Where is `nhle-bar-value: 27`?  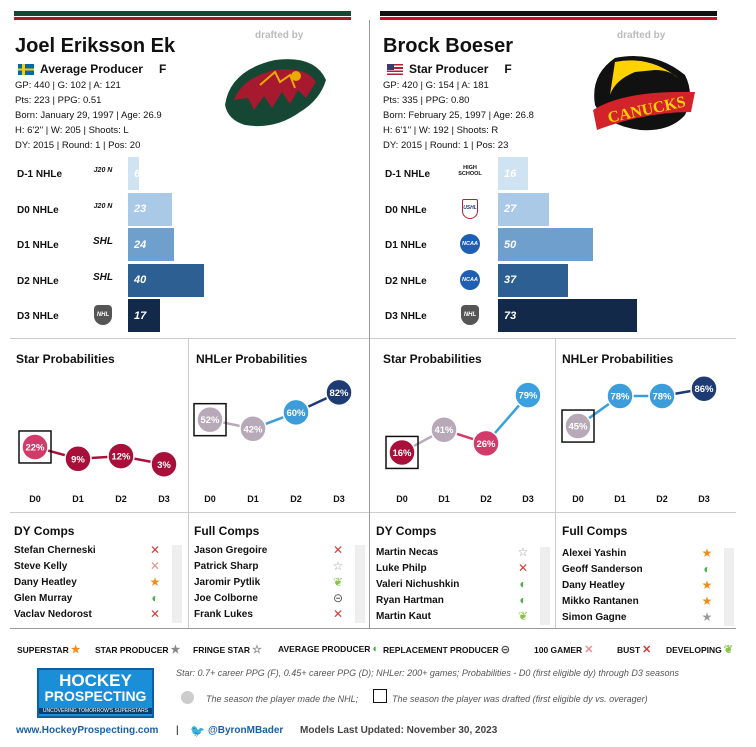 nhle-bar-value: 27 is located at coordinates (510, 209).